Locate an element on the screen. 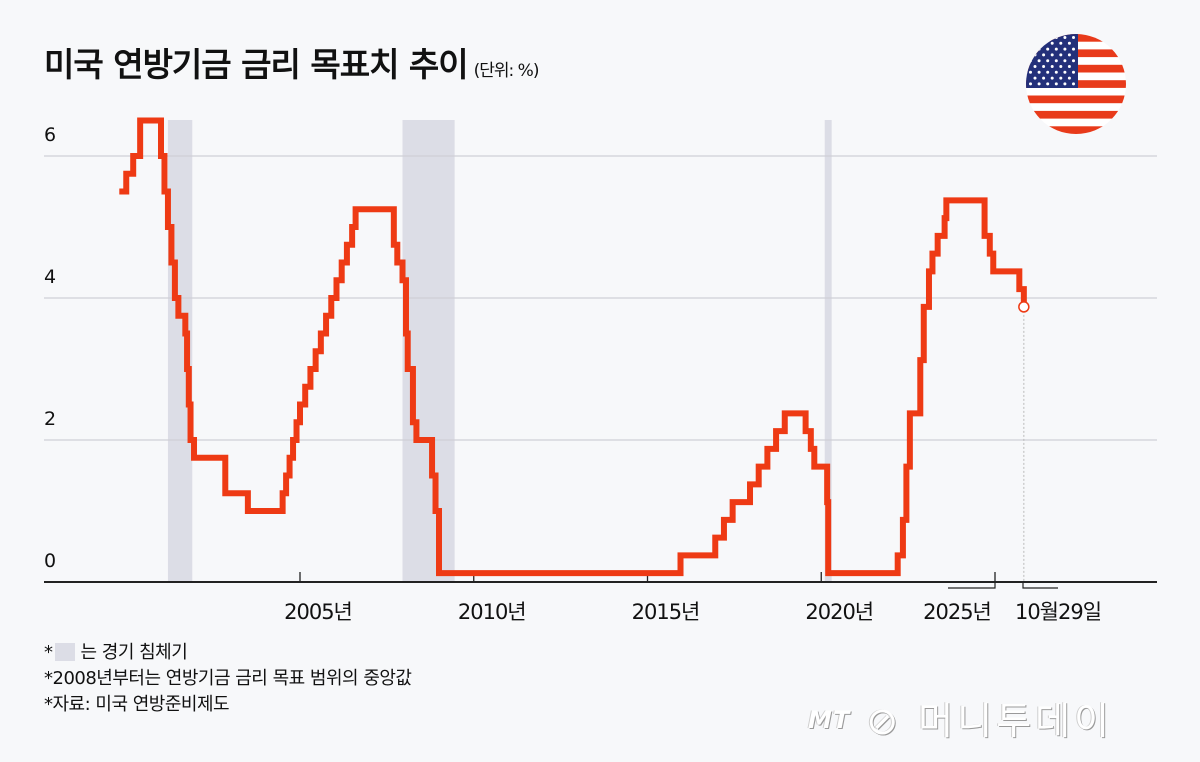 The width and height of the screenshot is (1200, 762). x-tick-label: 2020년 is located at coordinates (839, 612).